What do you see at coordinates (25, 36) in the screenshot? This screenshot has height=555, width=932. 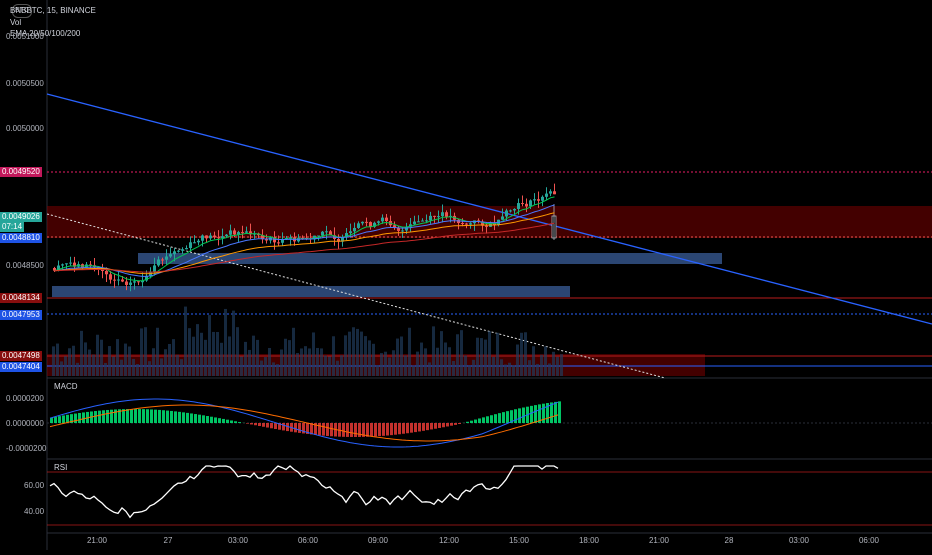 I see `price-axis-label: 0.0051000` at bounding box center [25, 36].